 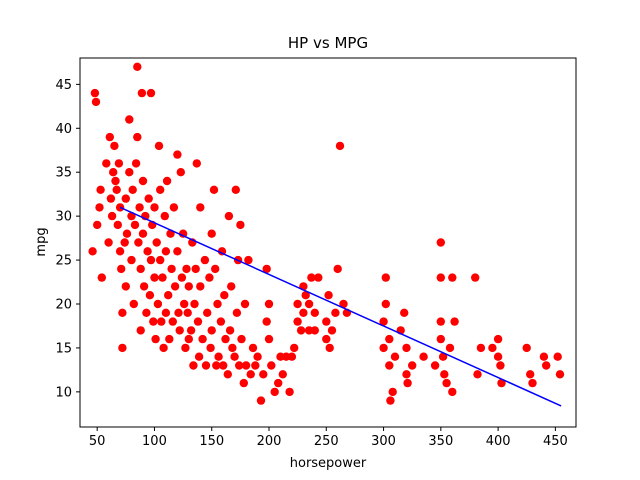 What do you see at coordinates (63, 392) in the screenshot?
I see `y-tick-label: 10` at bounding box center [63, 392].